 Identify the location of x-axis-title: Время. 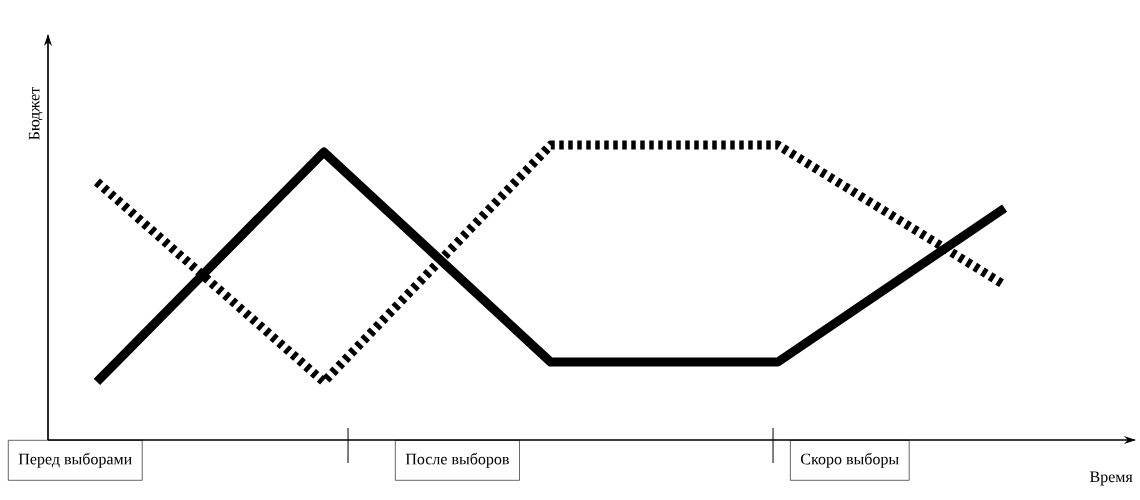
(1111, 478).